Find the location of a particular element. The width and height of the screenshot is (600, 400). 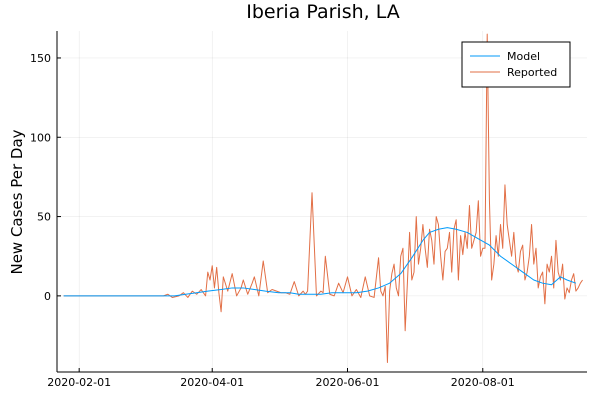

legend-label-reported: Reported is located at coordinates (532, 72).